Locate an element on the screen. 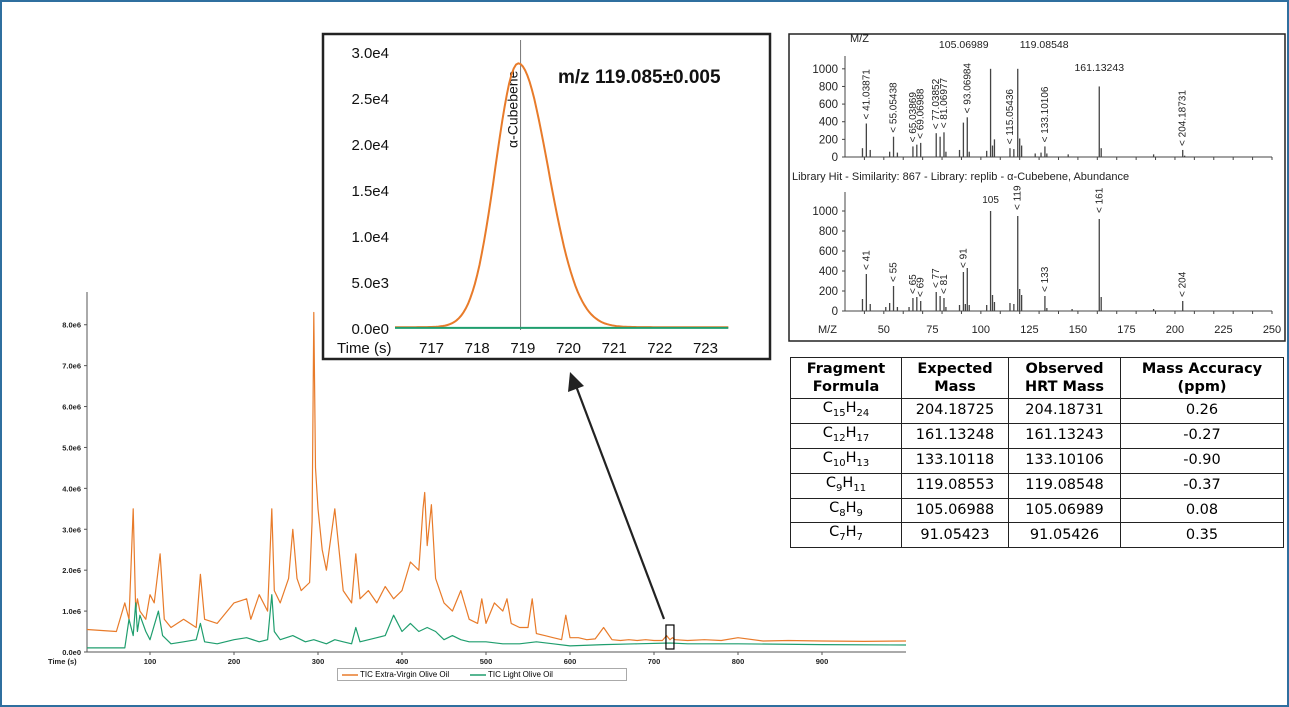 Image resolution: width=1289 pixels, height=707 pixels. ppm-cell: -0.37 is located at coordinates (1202, 485).